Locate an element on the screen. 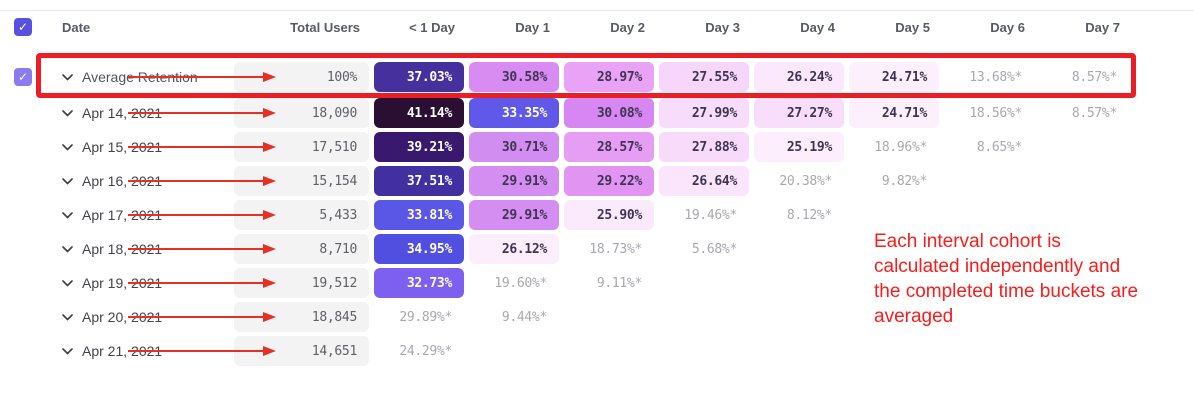  retention-cell: 33.81% is located at coordinates (419, 215).